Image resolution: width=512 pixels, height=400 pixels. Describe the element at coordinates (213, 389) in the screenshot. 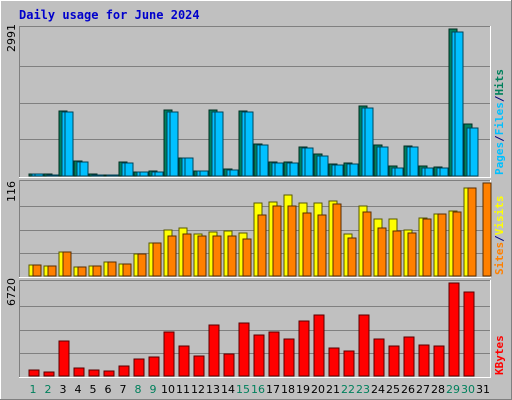

I see `day-label-13: 13` at that location.